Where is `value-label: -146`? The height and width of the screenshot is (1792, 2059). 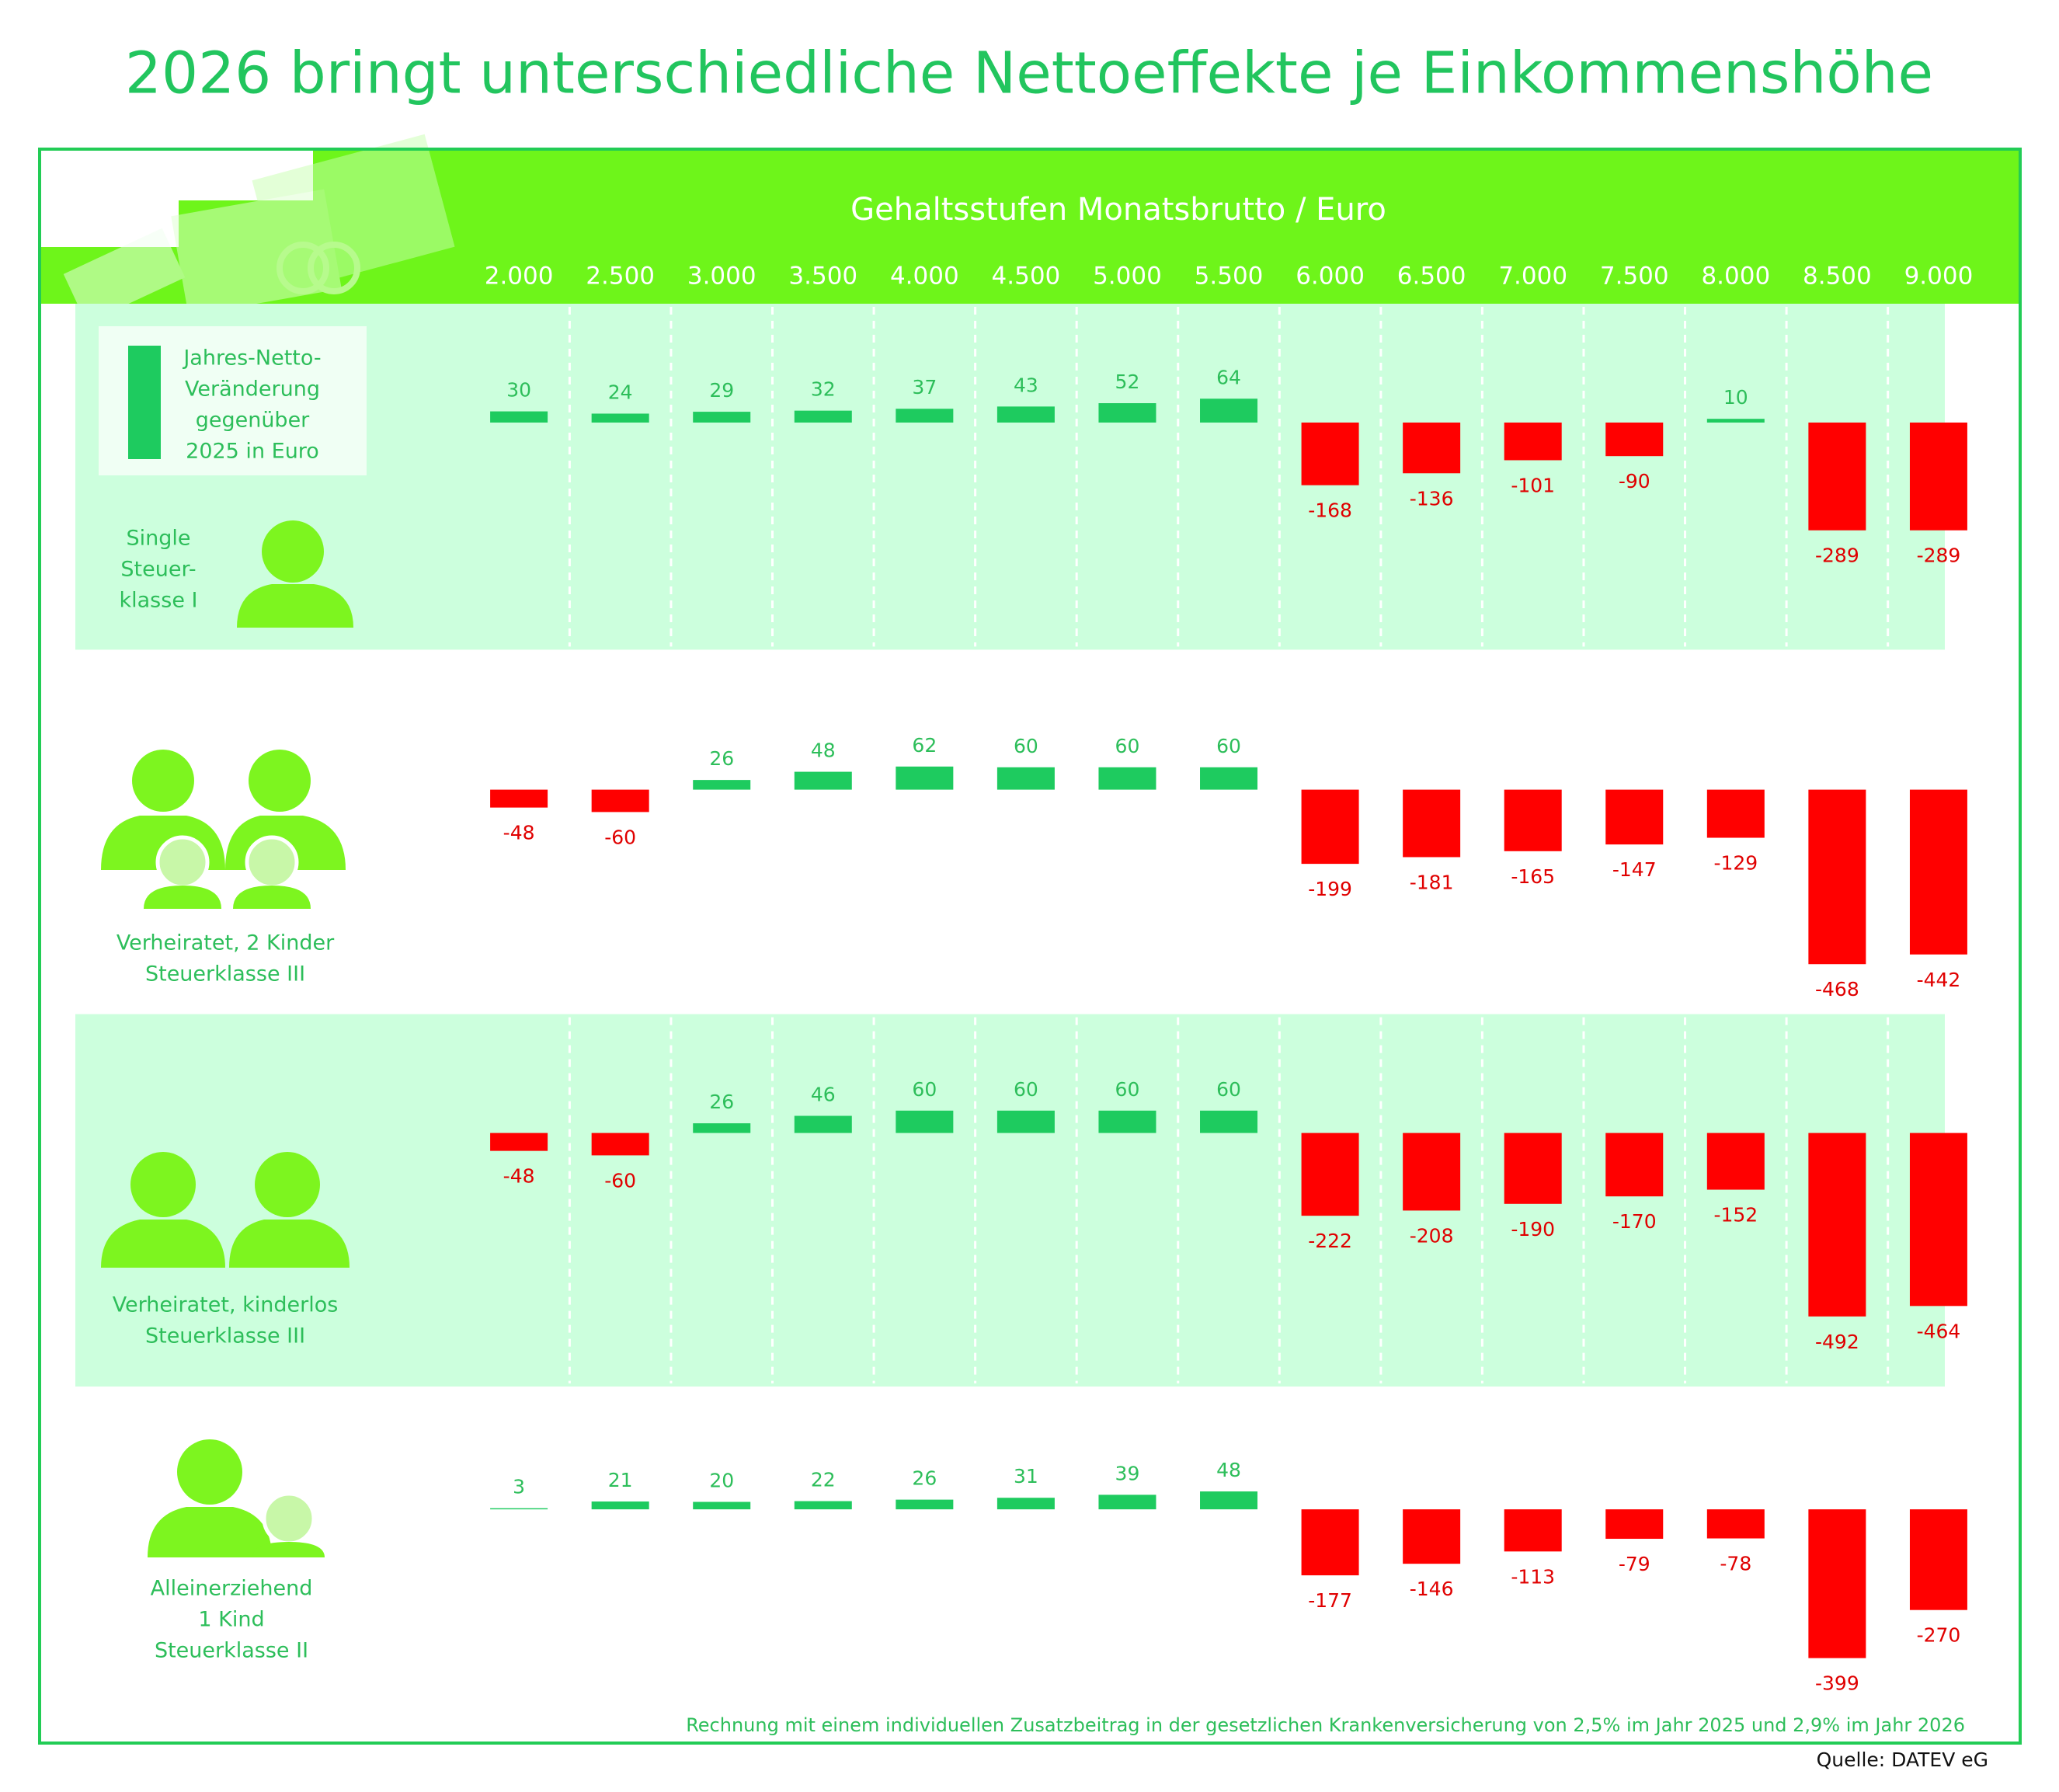
value-label: -146 is located at coordinates (1432, 1589).